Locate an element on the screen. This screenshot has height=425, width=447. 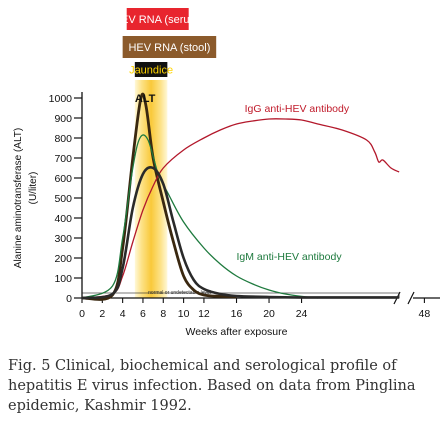
y-tick-label: 0 is located at coordinates (69, 299).